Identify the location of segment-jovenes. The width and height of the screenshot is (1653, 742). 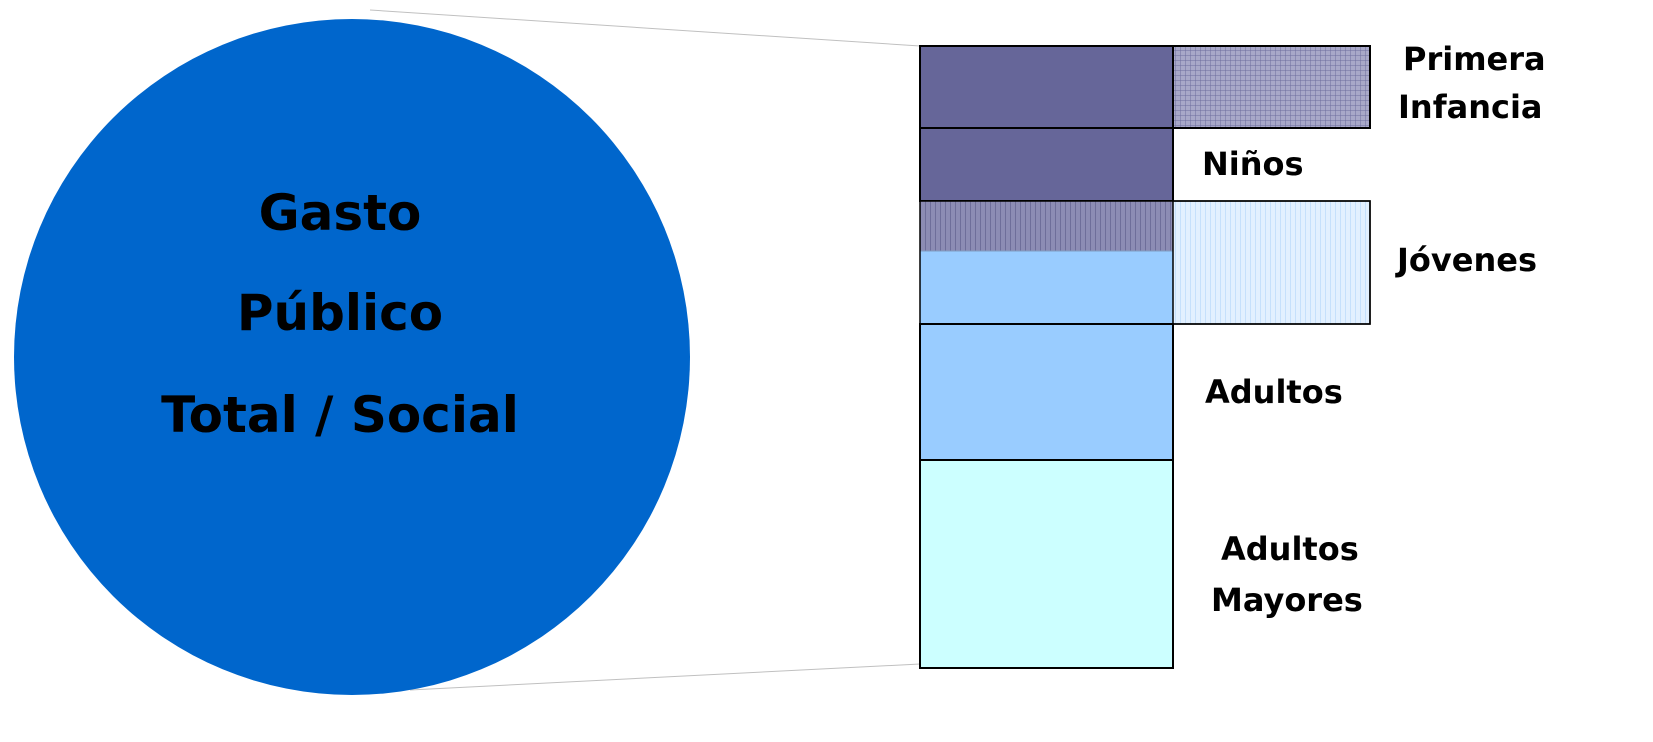
(1046, 287).